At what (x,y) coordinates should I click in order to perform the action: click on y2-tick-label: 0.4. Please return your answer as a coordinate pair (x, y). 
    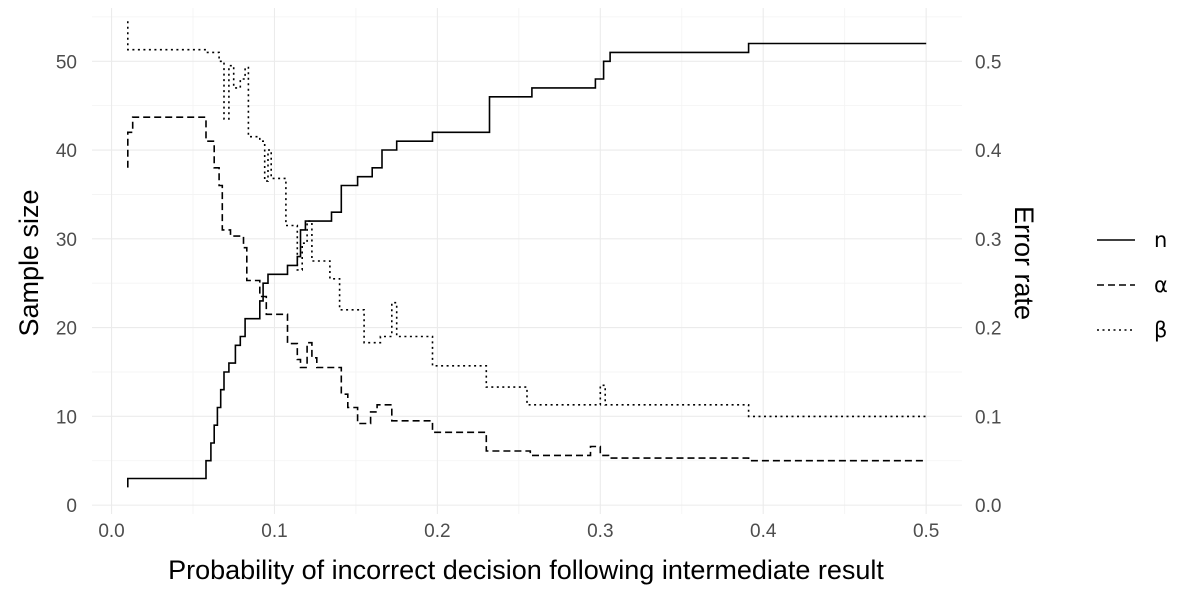
    Looking at the image, I should click on (988, 151).